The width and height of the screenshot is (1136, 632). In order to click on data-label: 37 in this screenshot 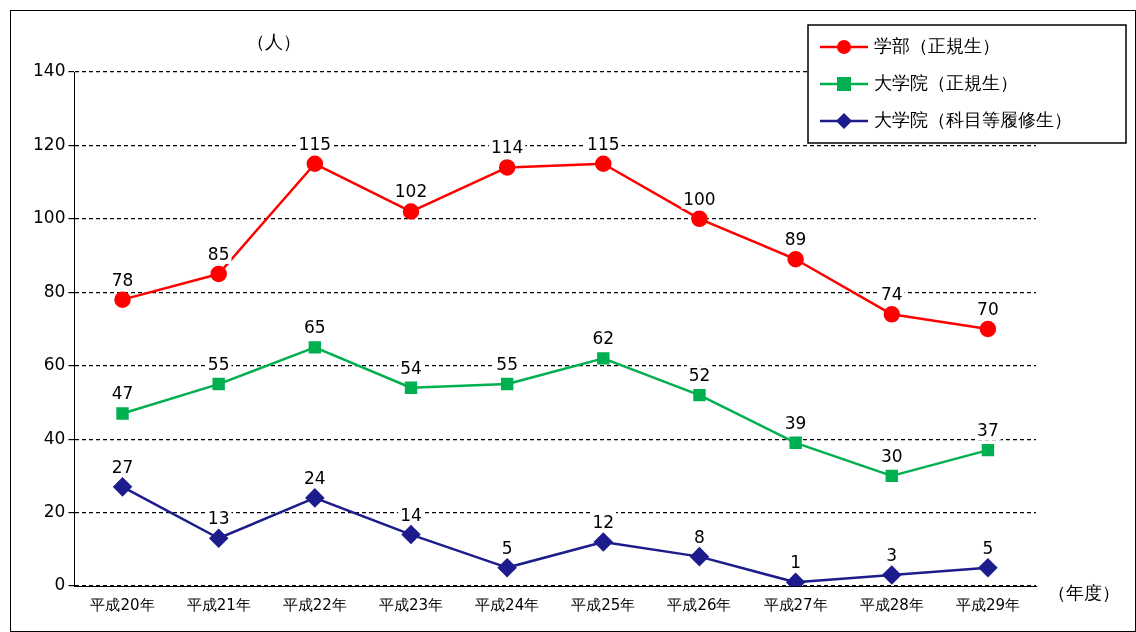, I will do `click(988, 430)`.